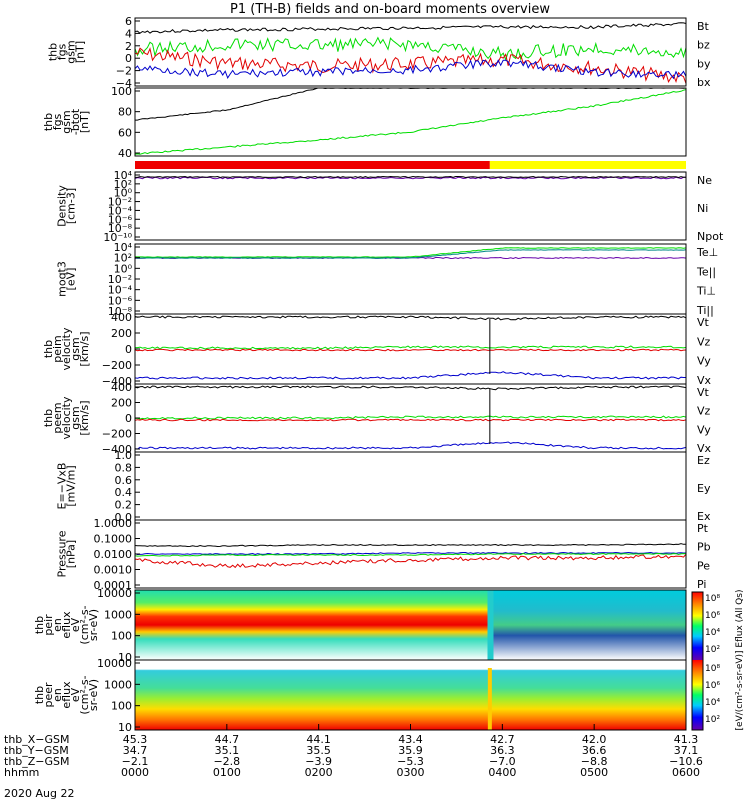 The image size is (750, 800). I want to click on series-ni, so click(411, 177).